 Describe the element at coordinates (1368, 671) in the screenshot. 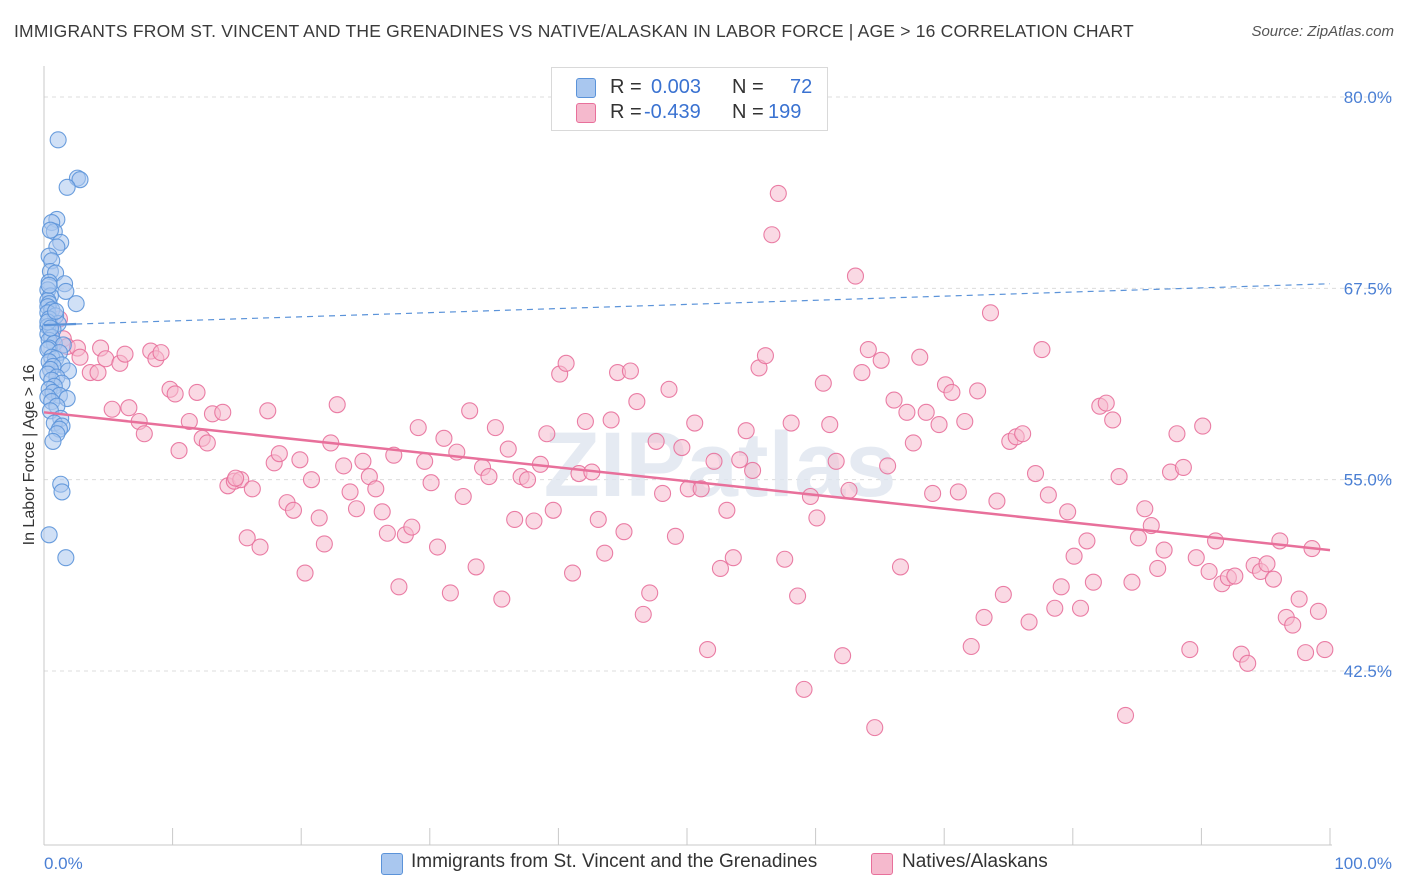

I see `y-tick-label: 42.5%` at that location.